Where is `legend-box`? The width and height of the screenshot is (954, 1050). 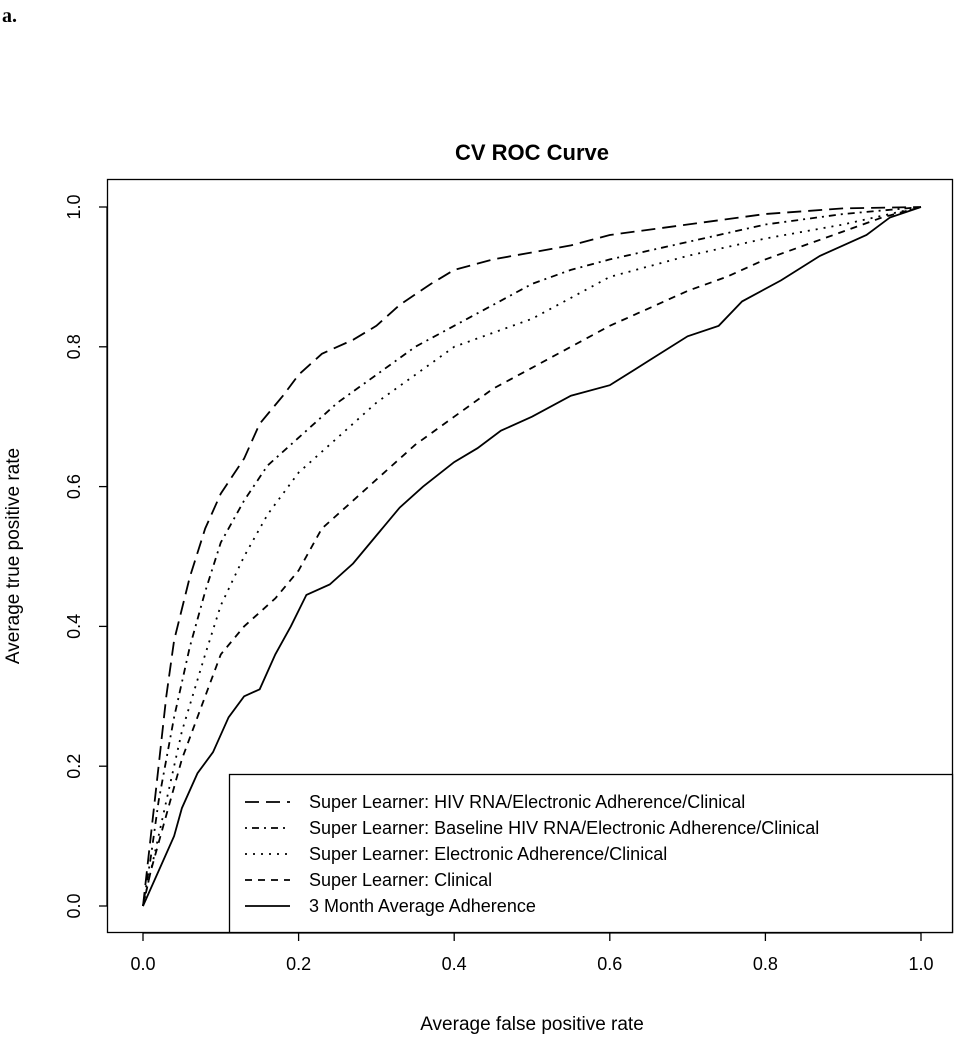 legend-box is located at coordinates (591, 853).